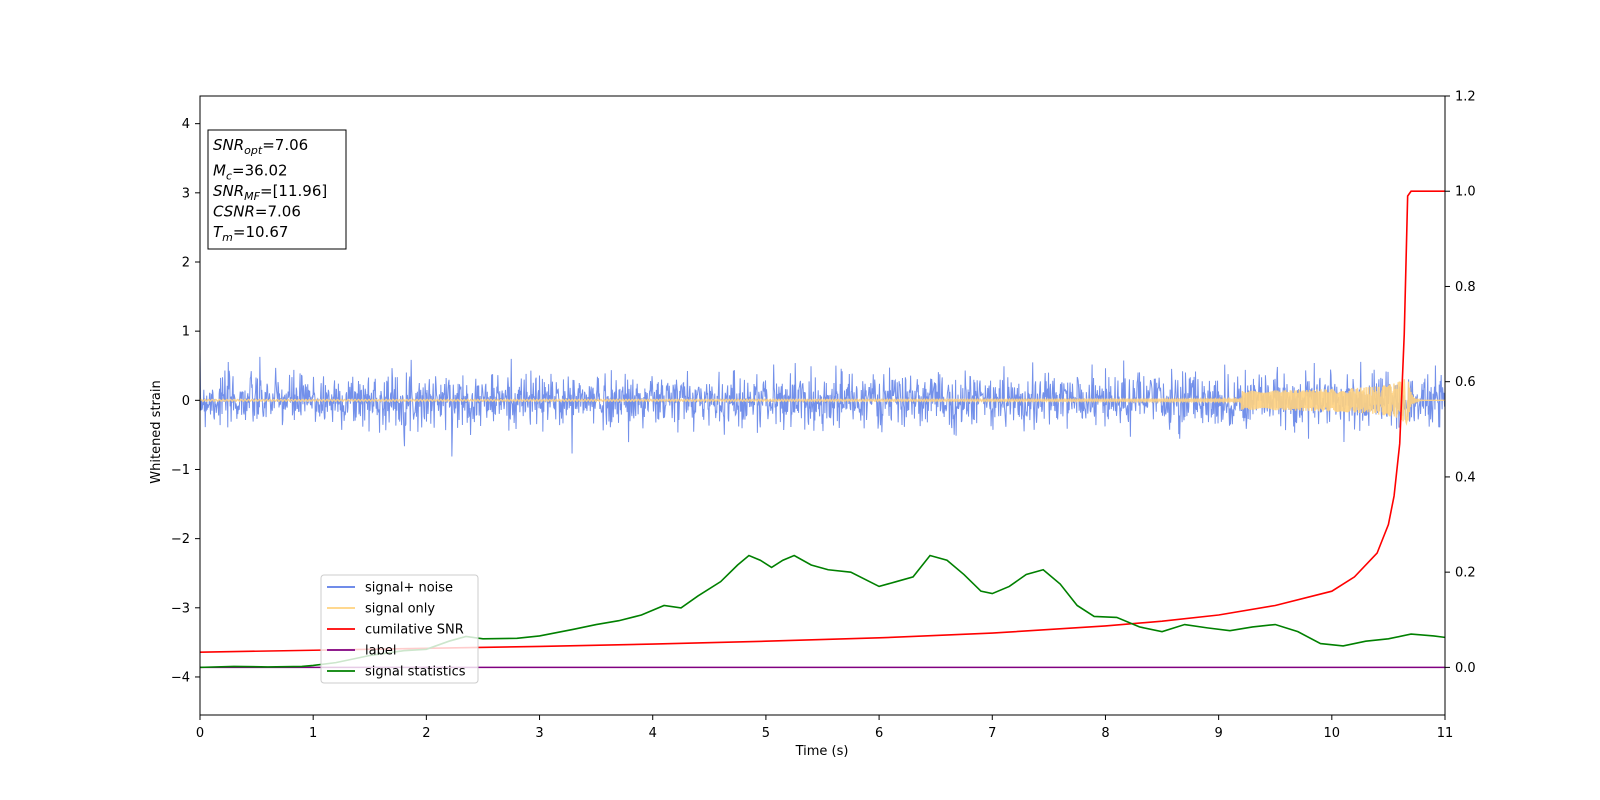 This screenshot has width=1600, height=800. I want to click on x-tick-label: 1, so click(313, 733).